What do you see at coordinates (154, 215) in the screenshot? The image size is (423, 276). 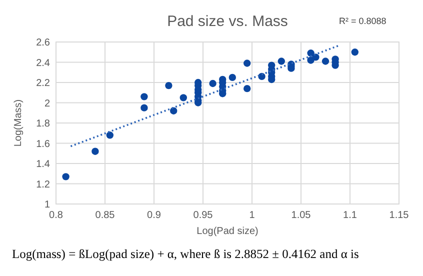 I see `x-tick-label: 0.9` at bounding box center [154, 215].